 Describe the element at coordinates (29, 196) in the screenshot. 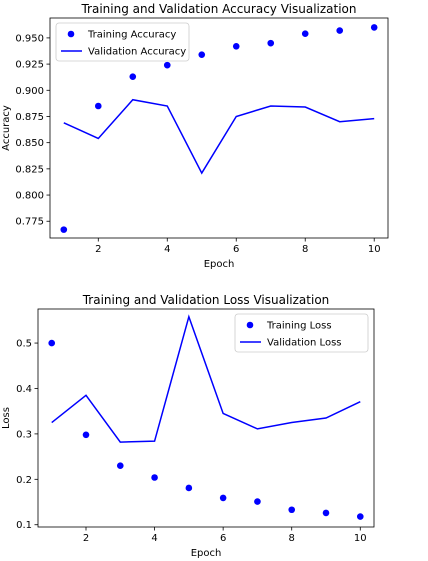

I see `y-tick-label: 0.800` at that location.